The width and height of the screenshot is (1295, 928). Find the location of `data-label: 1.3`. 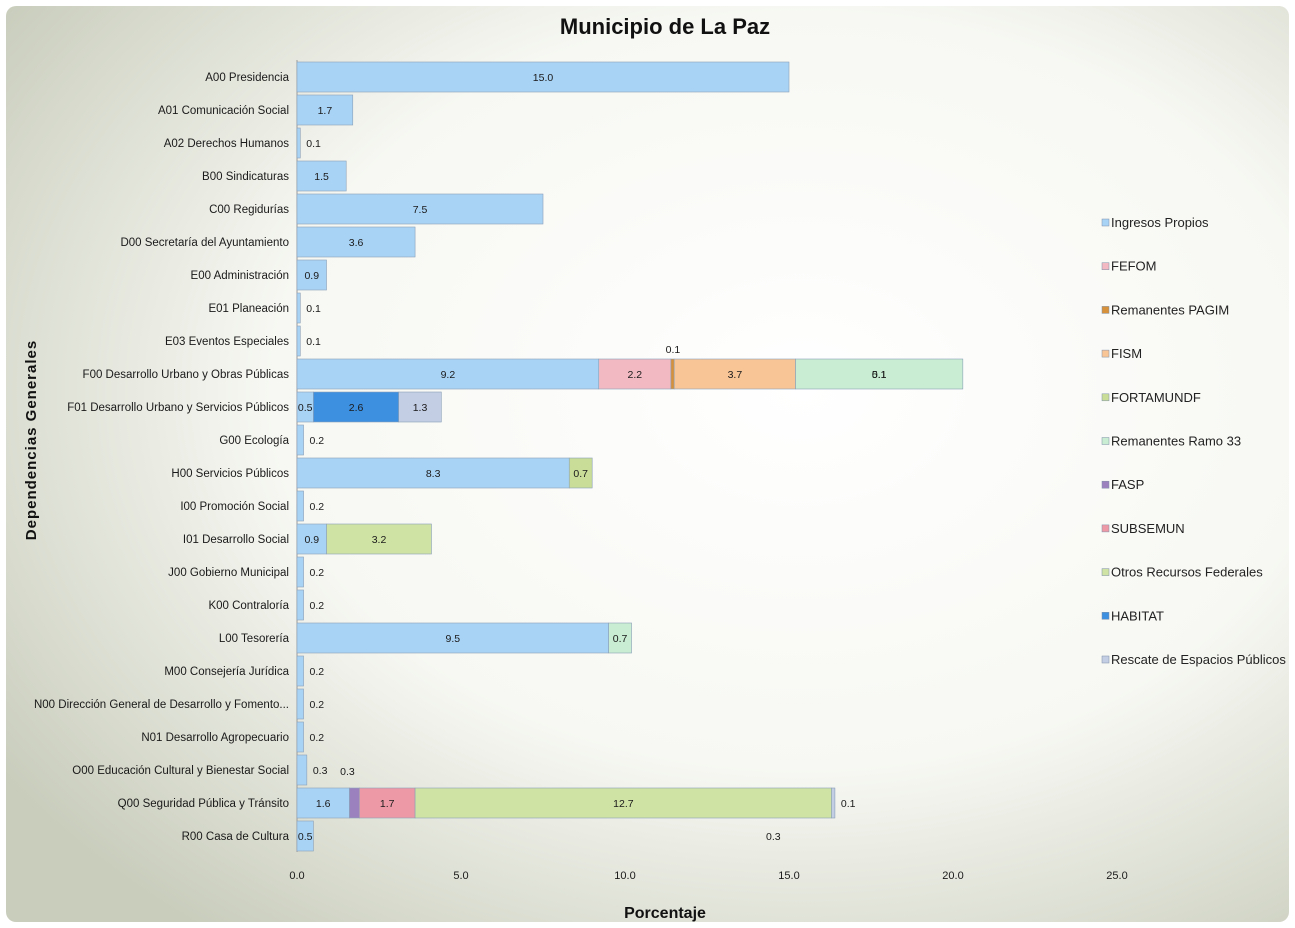

data-label: 1.3 is located at coordinates (420, 408).